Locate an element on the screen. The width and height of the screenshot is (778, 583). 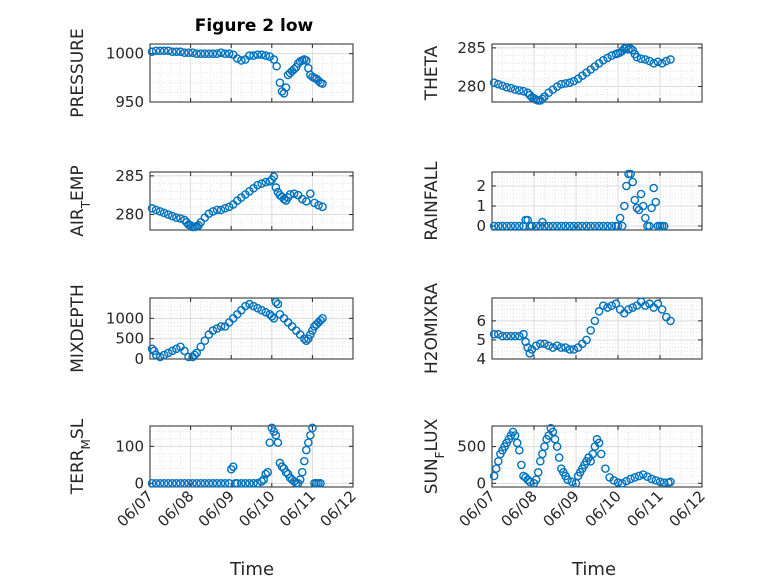
y-tick-label: 280 is located at coordinates (471, 87).